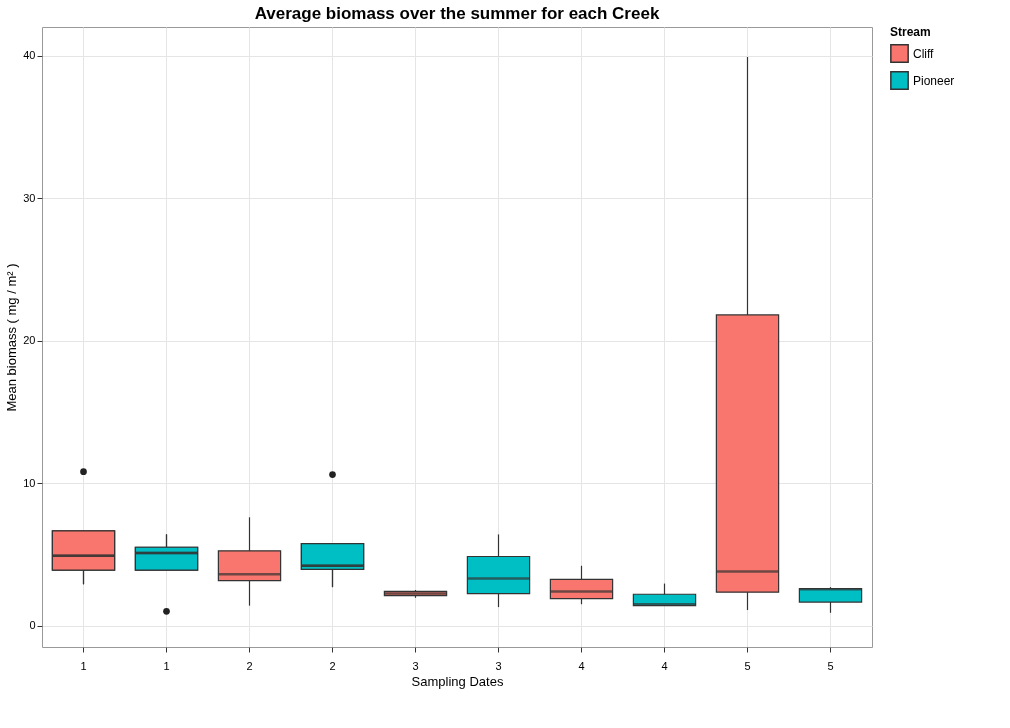  Describe the element at coordinates (12, 337) in the screenshot. I see `y-axis-title: Mean biomass ( mg / m² )` at that location.